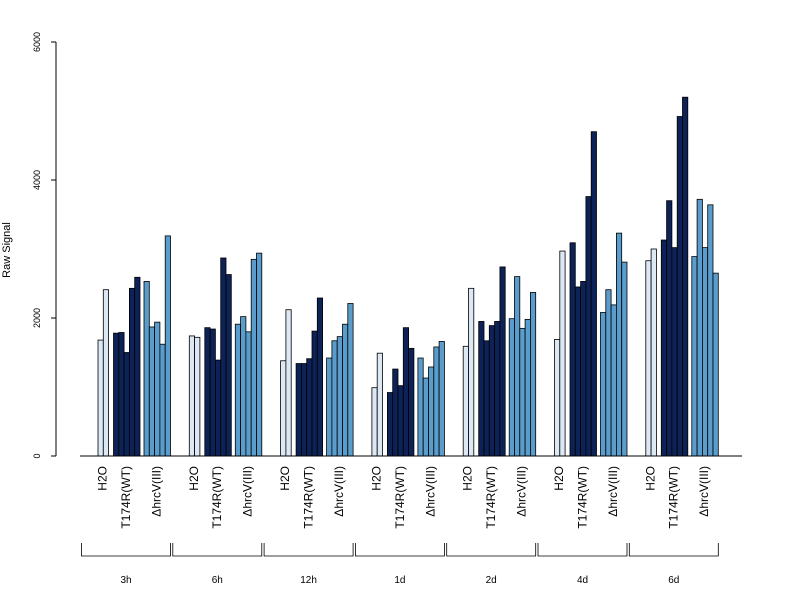  Describe the element at coordinates (37, 180) in the screenshot. I see `y-tick-label: 4000` at that location.